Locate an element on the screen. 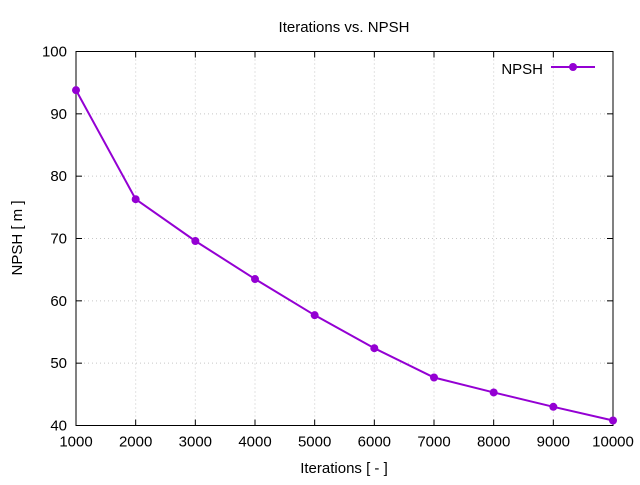 The width and height of the screenshot is (640, 485). y-tick-label: 80 is located at coordinates (58, 176).